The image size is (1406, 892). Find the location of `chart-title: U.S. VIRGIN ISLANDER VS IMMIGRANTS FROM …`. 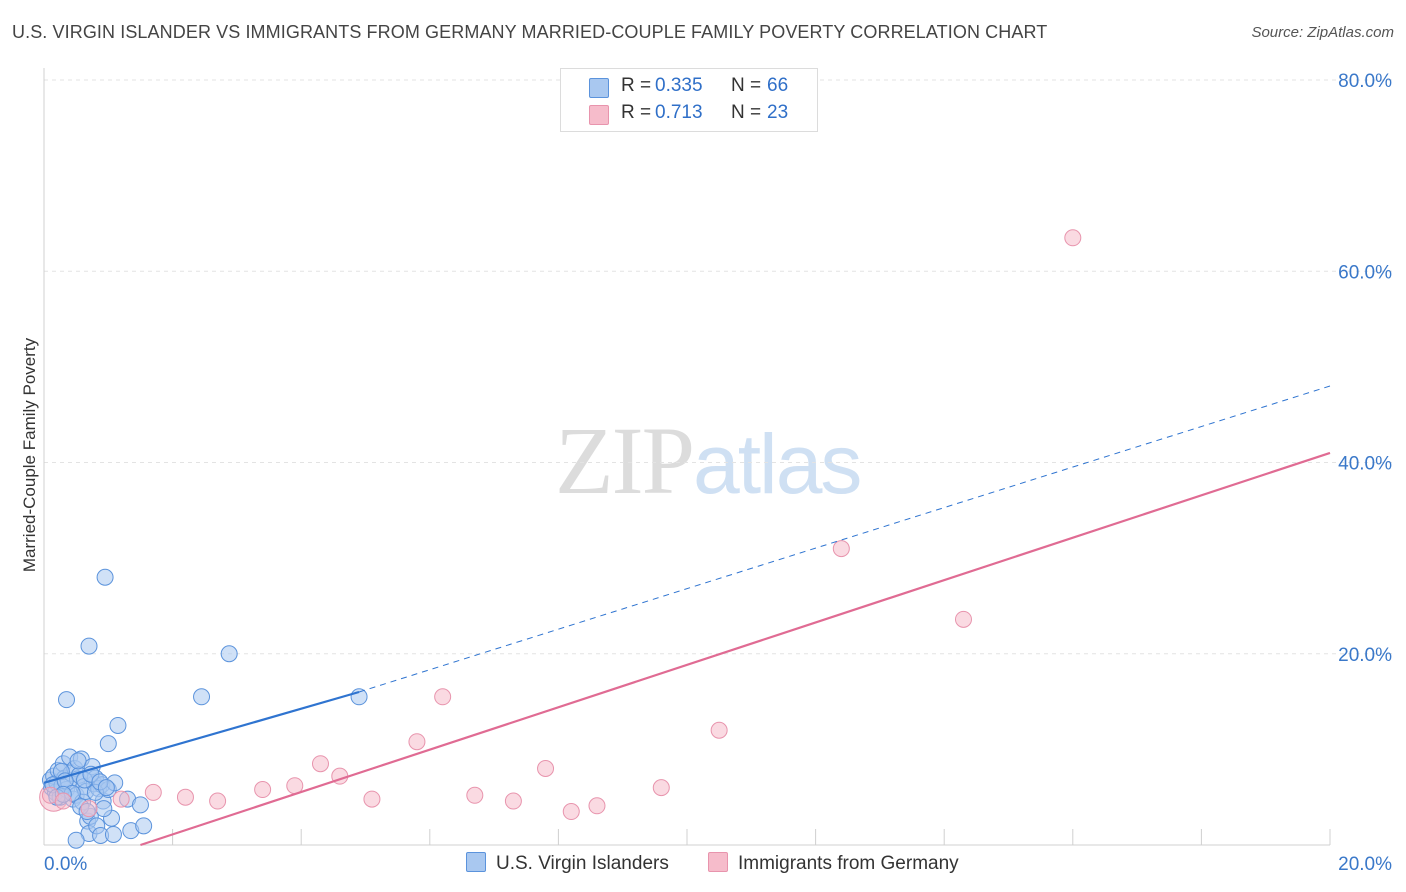

chart-title: U.S. VIRGIN ISLANDER VS IMMIGRANTS FROM … is located at coordinates (530, 32).